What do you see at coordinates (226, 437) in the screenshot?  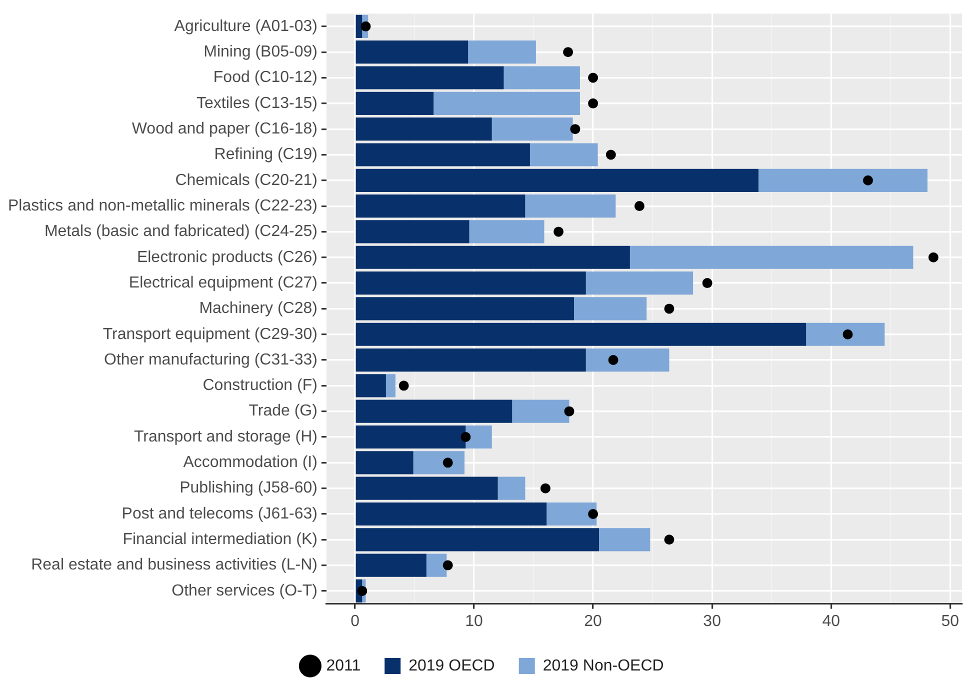 I see `y-tick-label: Transport and storage (H)` at bounding box center [226, 437].